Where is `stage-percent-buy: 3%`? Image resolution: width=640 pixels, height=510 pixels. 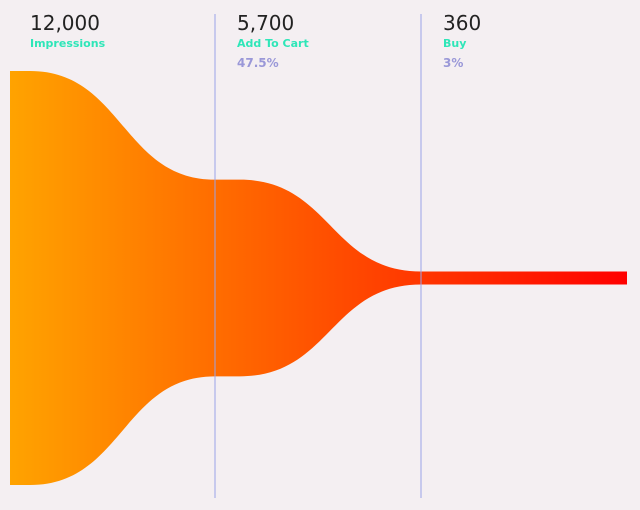
stage-percent-buy: 3% is located at coordinates (453, 63).